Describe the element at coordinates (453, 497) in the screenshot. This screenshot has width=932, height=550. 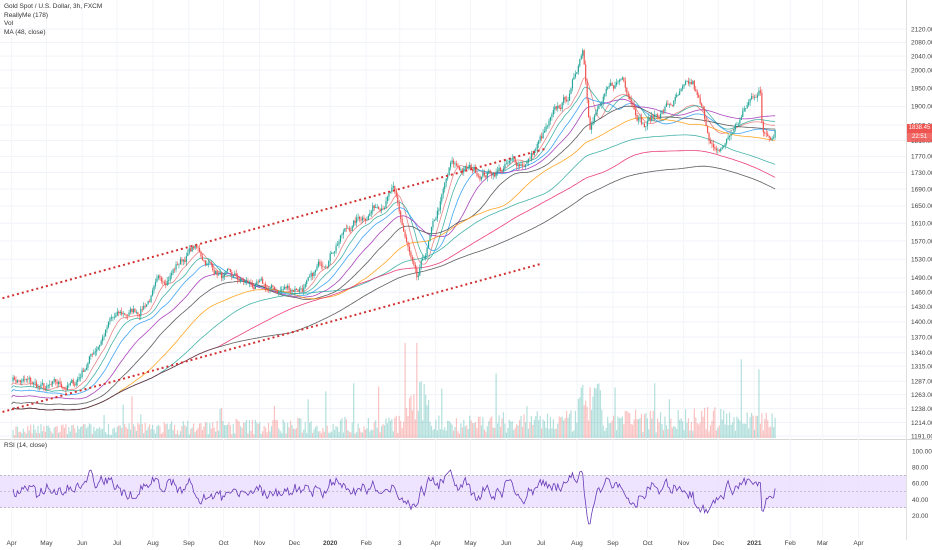
I see `rsi-pane` at that location.